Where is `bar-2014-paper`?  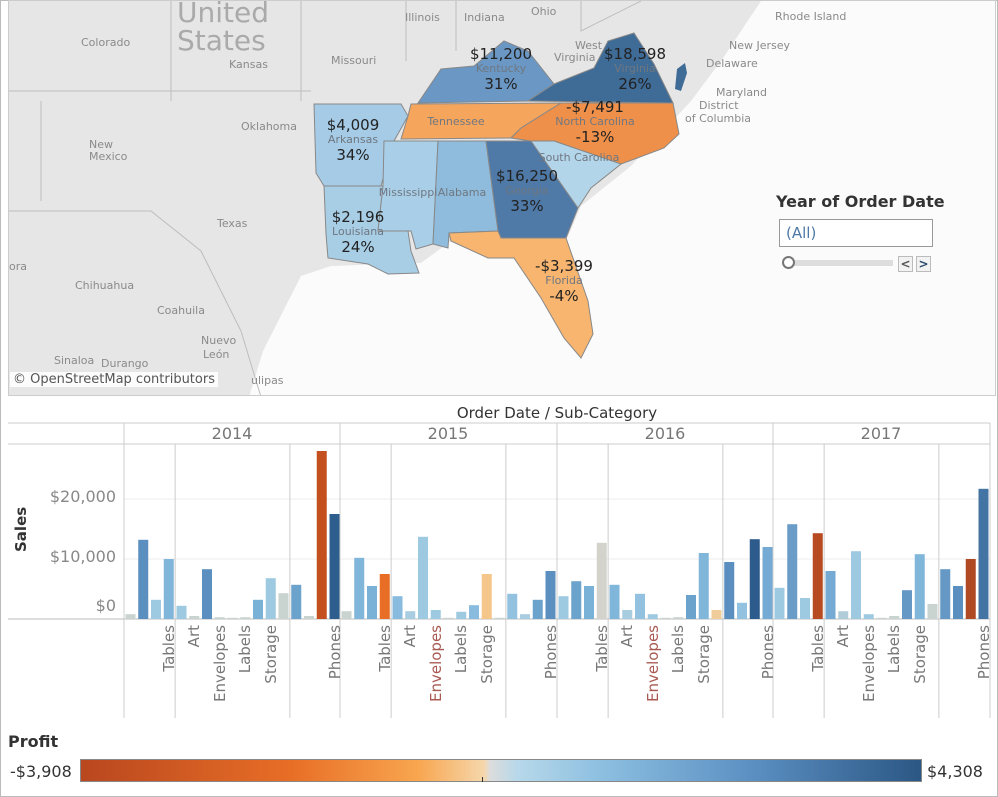 bar-2014-paper is located at coordinates (258, 609).